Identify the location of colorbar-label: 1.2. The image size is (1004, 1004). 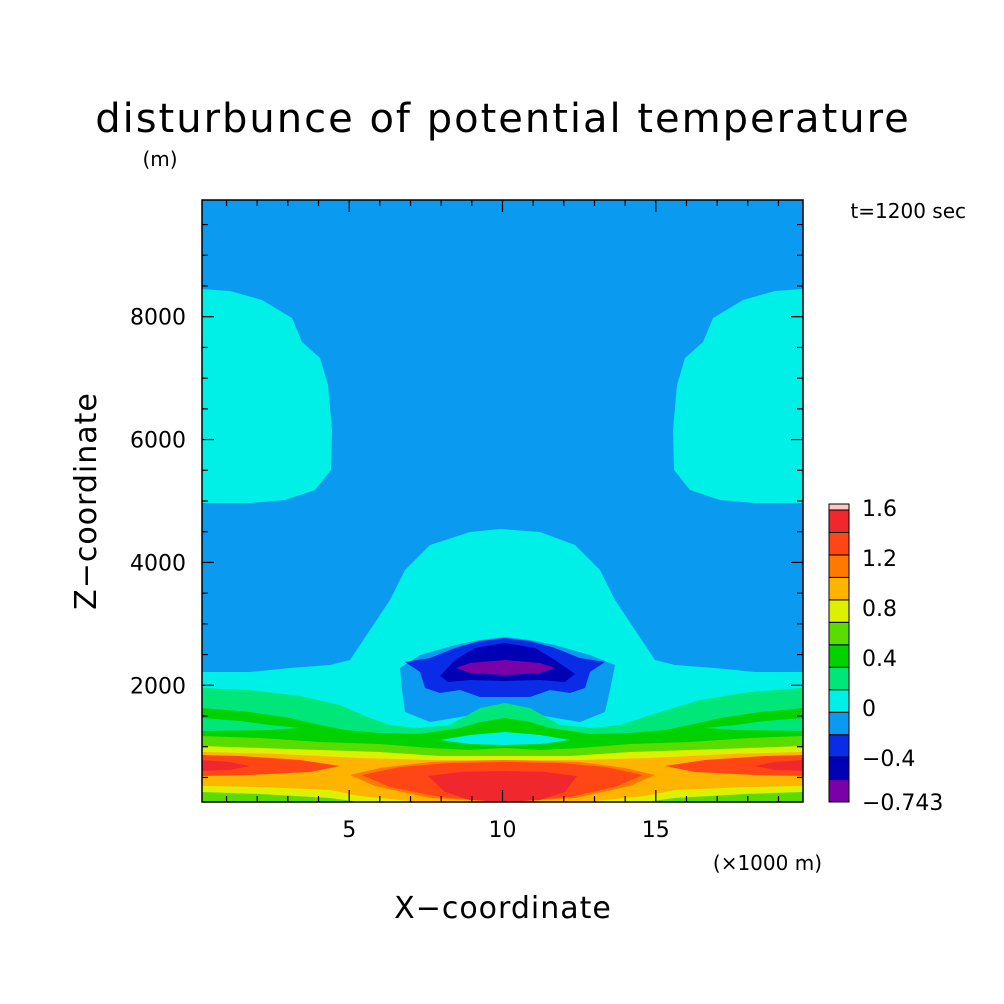
(879, 559).